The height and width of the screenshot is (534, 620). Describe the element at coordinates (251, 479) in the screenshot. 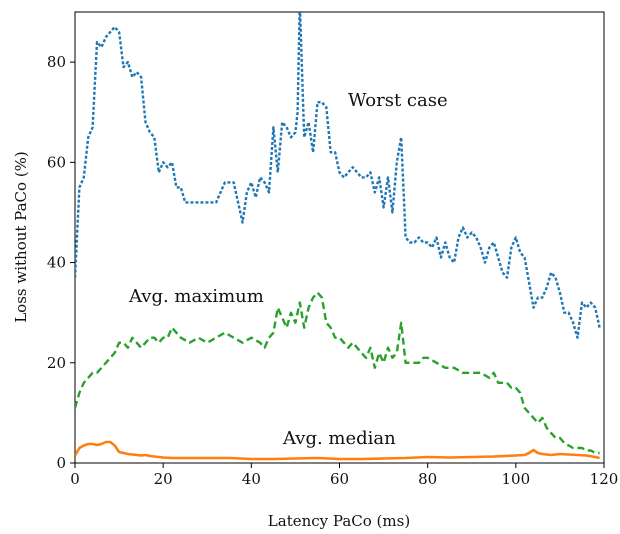

I see `x-tick-label: 40` at that location.